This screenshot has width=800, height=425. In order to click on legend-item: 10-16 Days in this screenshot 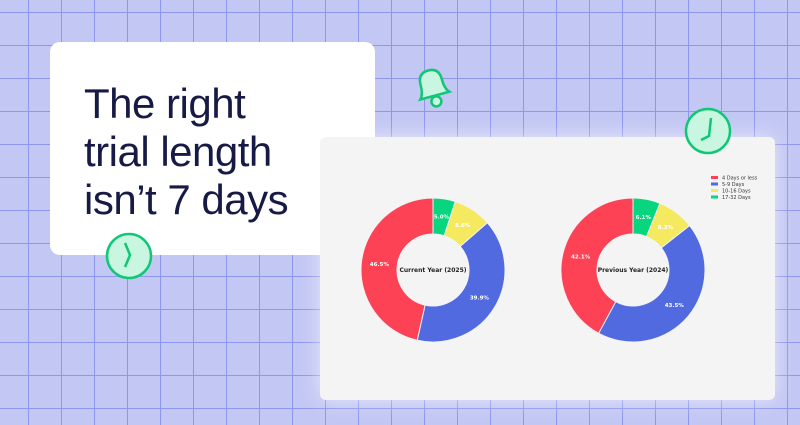, I will do `click(736, 192)`.